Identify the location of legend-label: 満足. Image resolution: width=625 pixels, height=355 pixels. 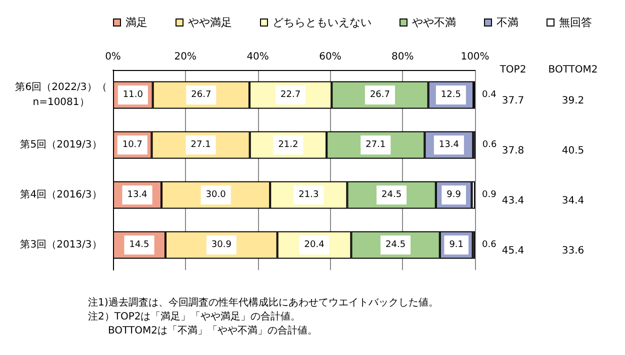
(137, 22).